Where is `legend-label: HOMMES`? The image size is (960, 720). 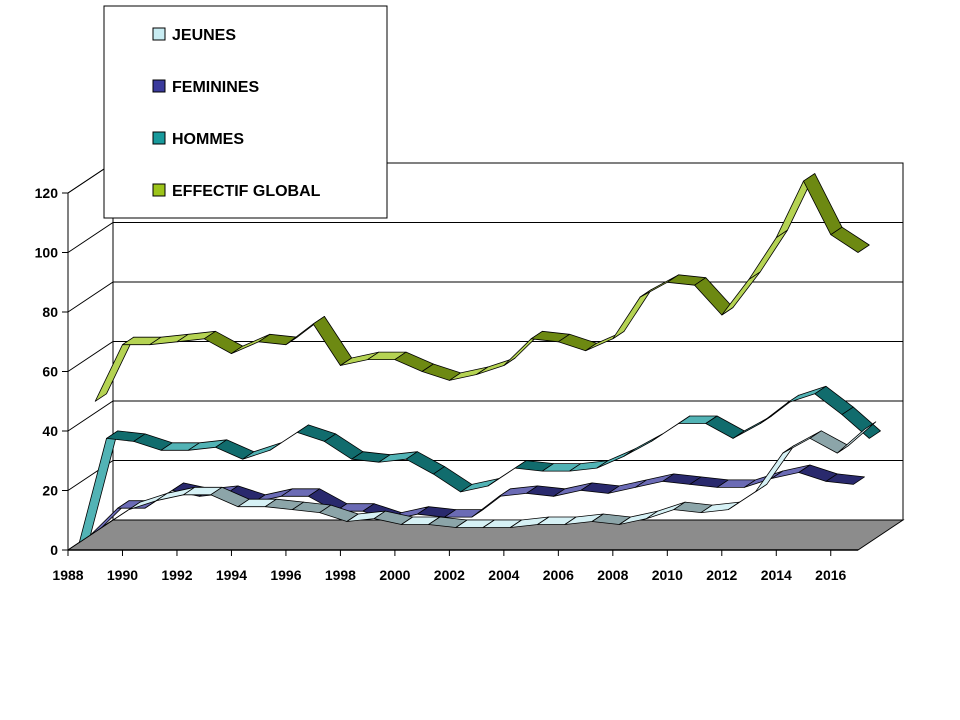
legend-label: HOMMES is located at coordinates (208, 139).